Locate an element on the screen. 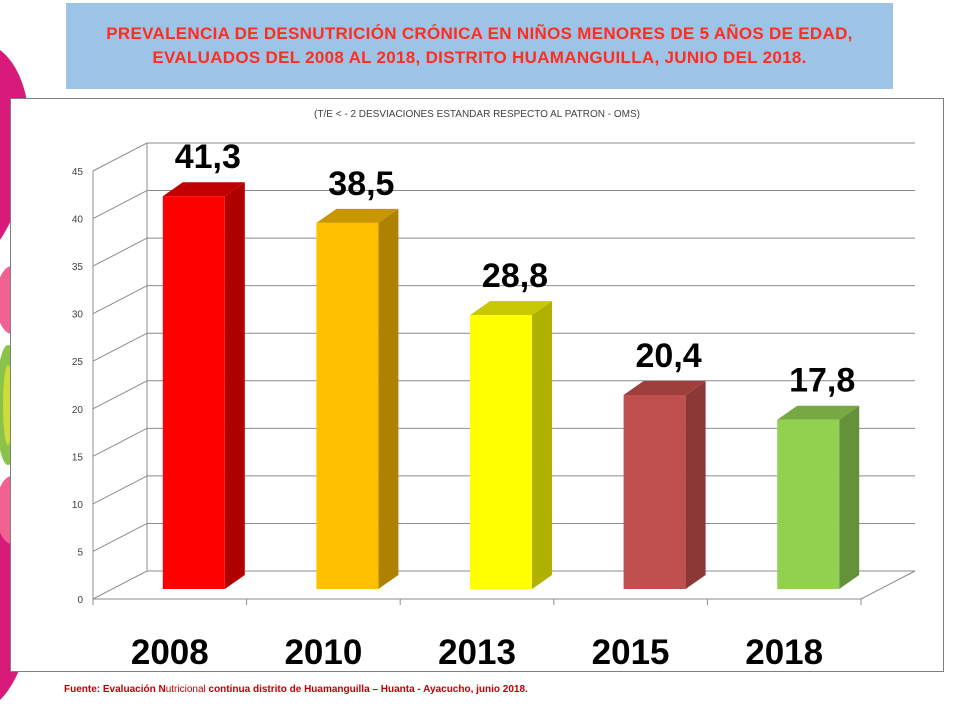  y-tick-label: 5 is located at coordinates (80, 552).